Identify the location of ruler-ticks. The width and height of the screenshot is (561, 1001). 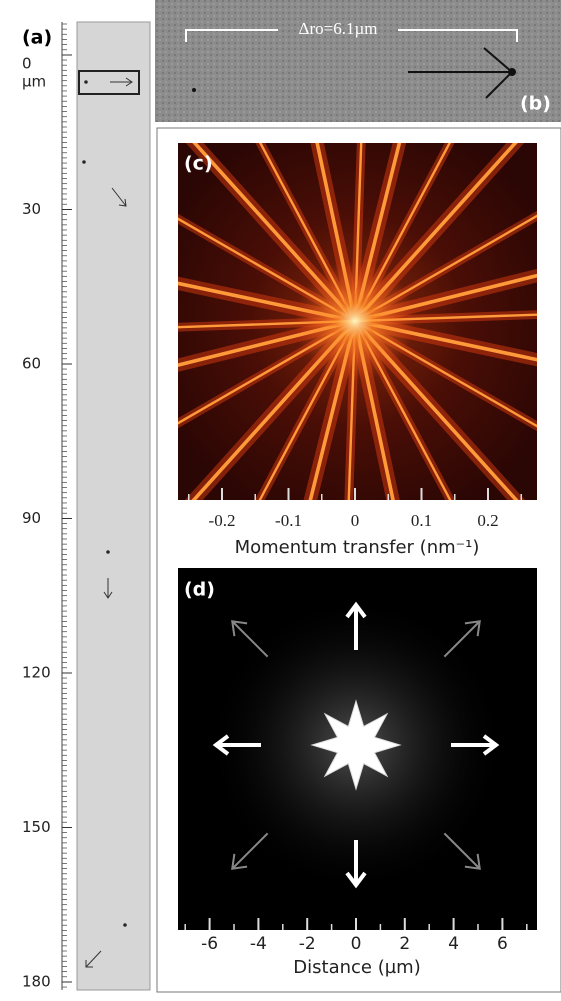
(64, 505).